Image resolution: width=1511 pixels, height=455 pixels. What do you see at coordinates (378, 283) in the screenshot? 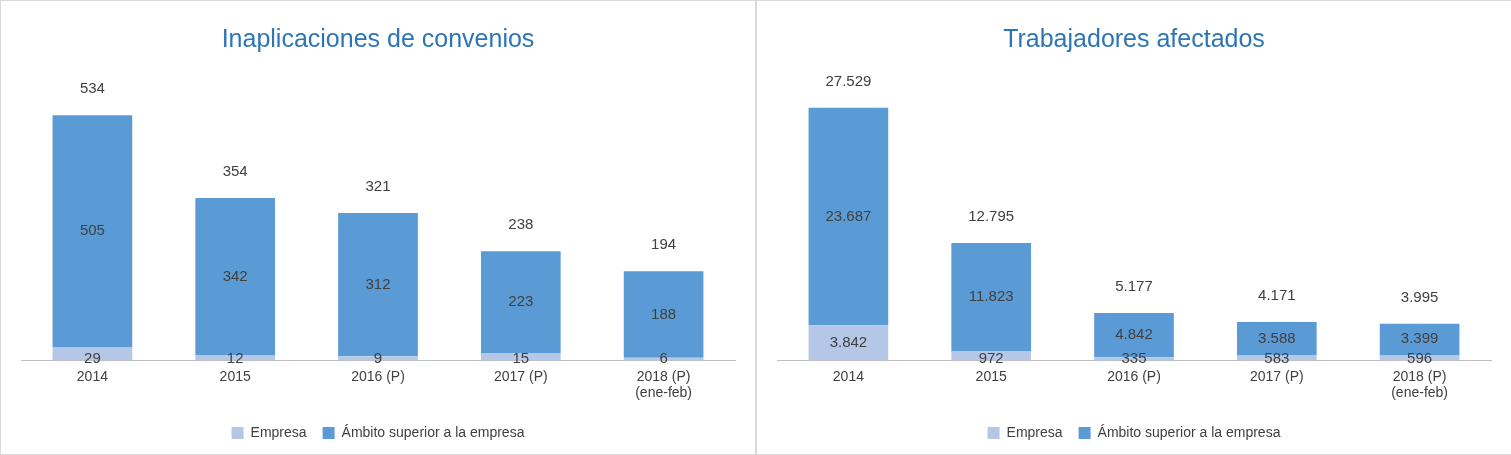
I see `data-label: 312` at bounding box center [378, 283].